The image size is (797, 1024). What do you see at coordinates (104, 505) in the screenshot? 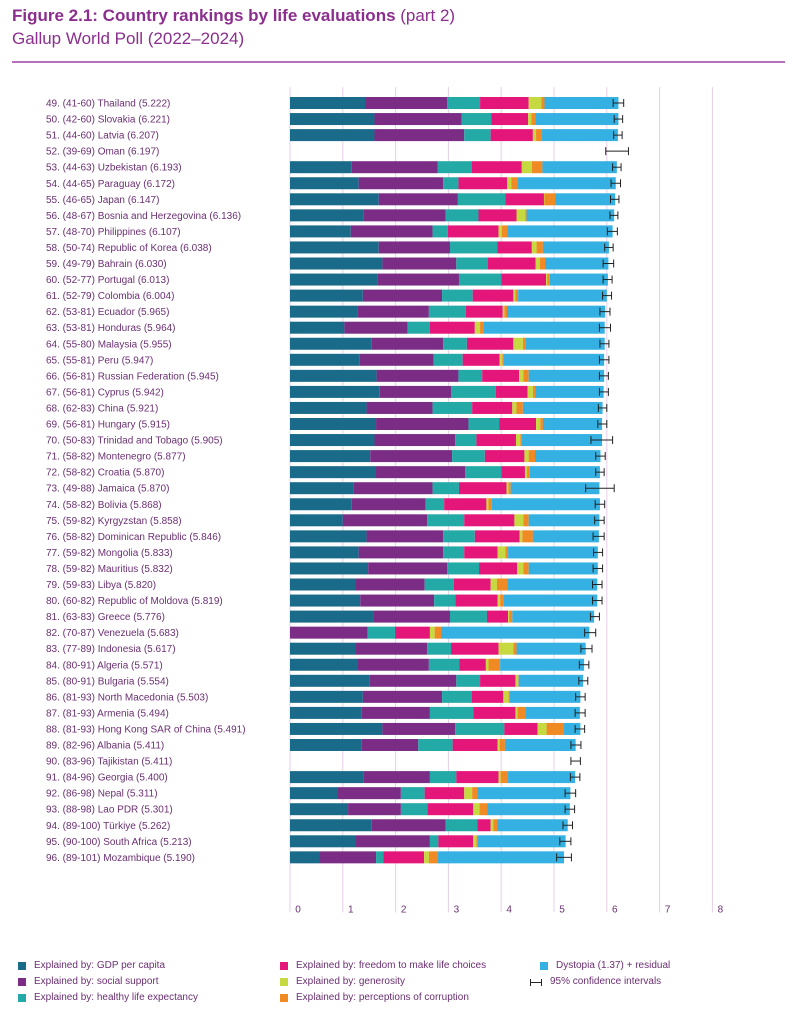
I see `row-label: 74. (58-82) Bolivia (5.868)` at bounding box center [104, 505].